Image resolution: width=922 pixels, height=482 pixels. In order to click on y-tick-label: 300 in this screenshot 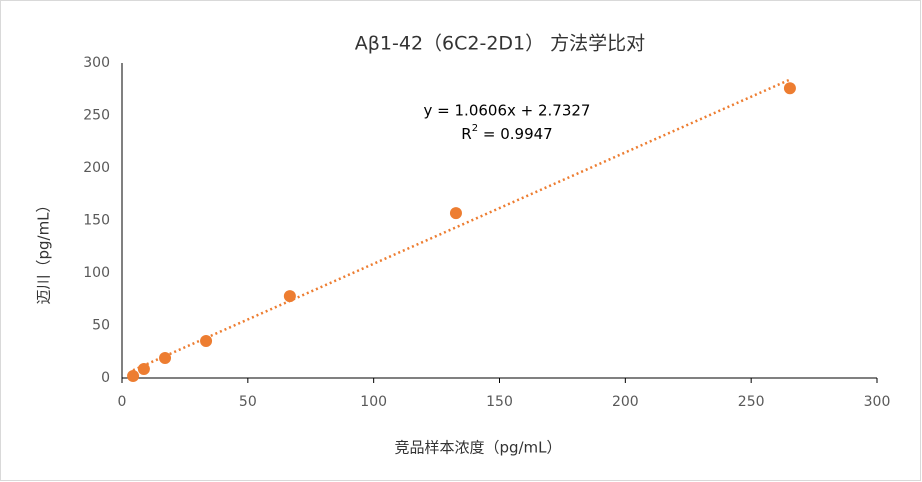, I will do `click(96, 63)`.